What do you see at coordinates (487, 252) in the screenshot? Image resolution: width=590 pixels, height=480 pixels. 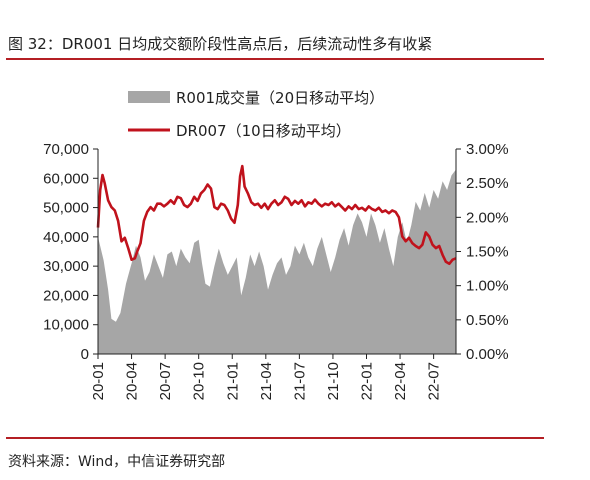 I see `right-tick-label: 1.50%` at bounding box center [487, 252].